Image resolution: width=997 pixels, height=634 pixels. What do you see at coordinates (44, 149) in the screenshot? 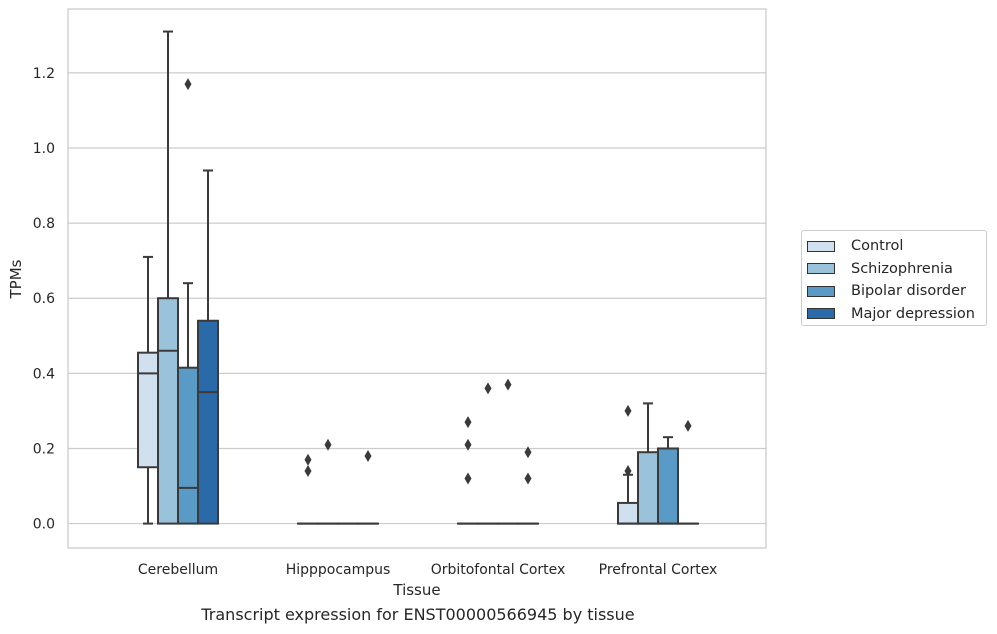
I see `y-tick-label: 1.0` at bounding box center [44, 149].